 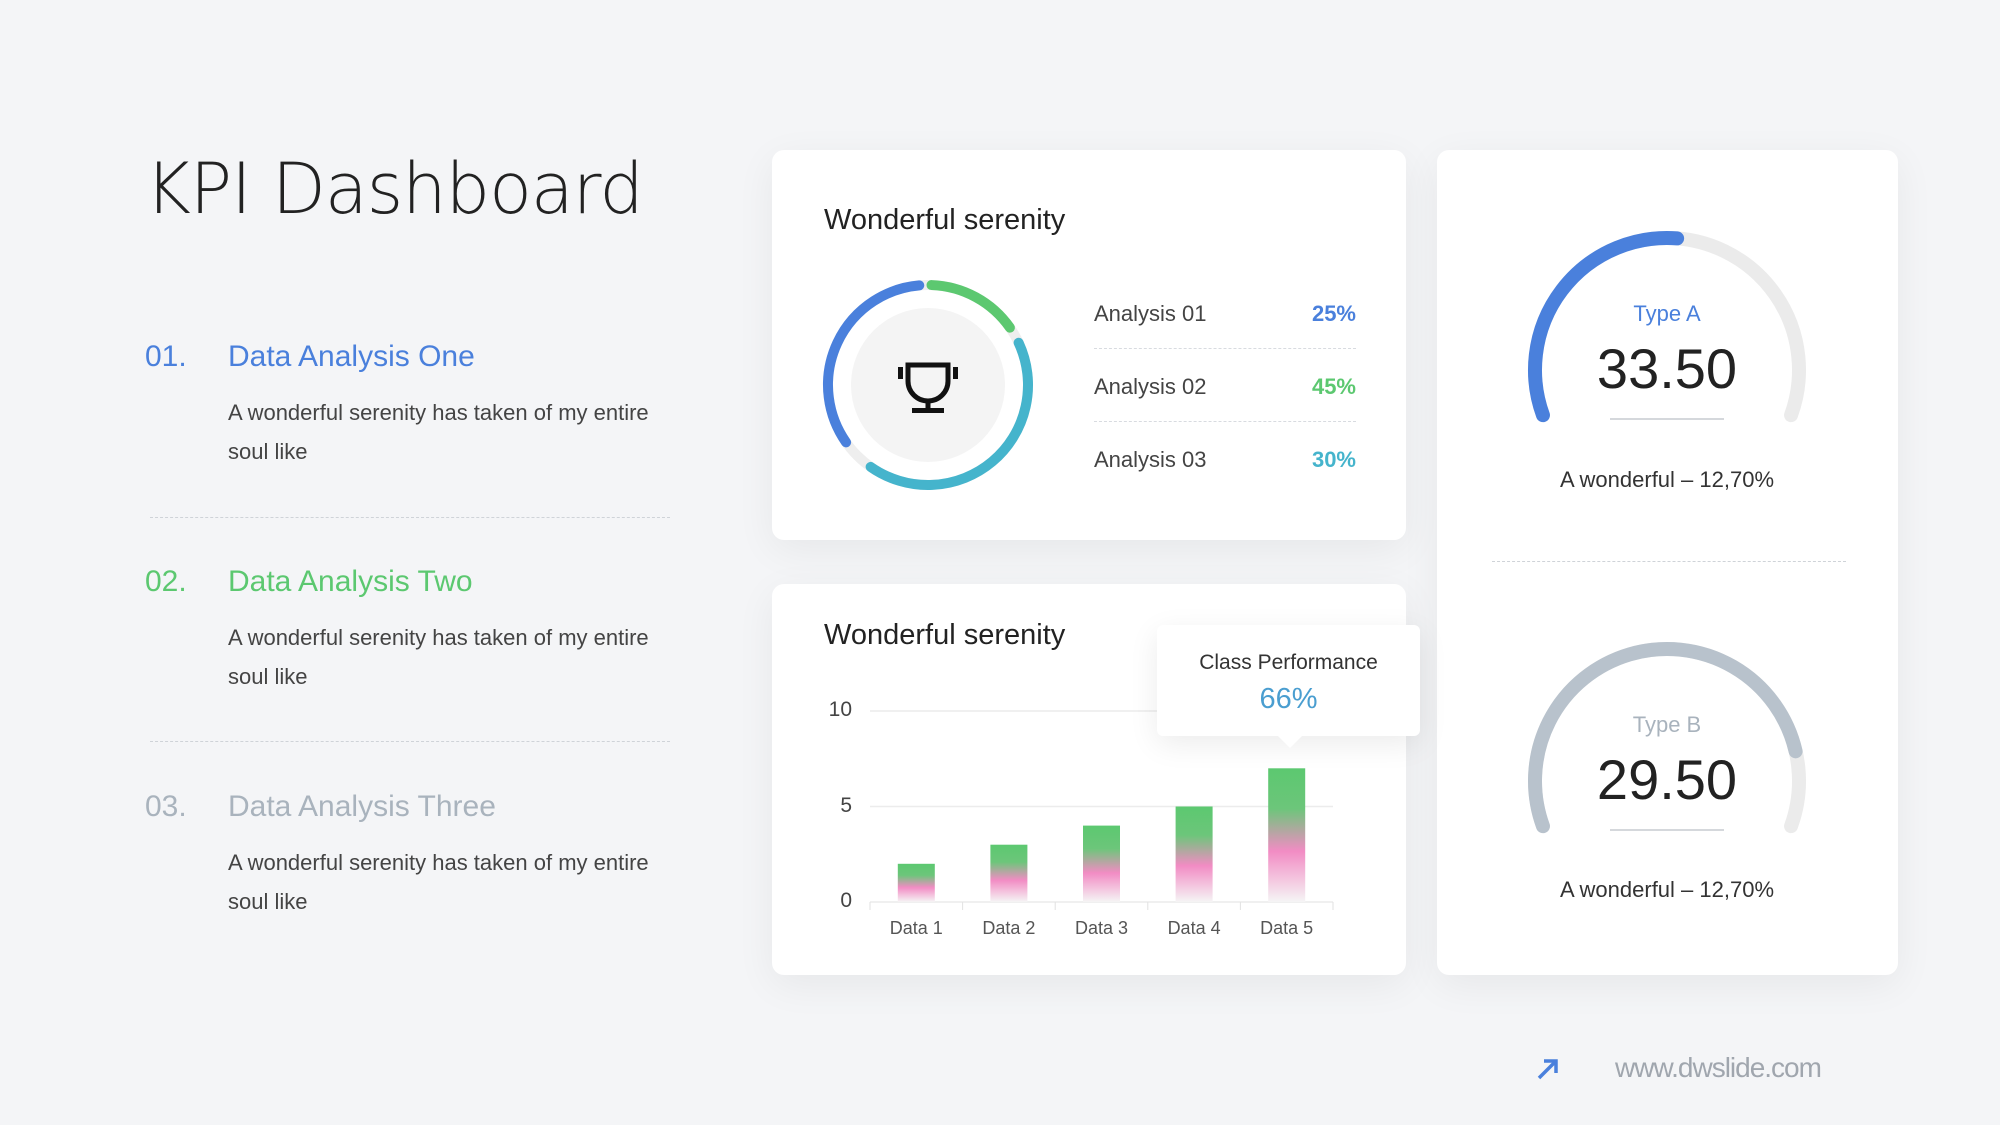 What do you see at coordinates (1290, 742) in the screenshot?
I see `tooltip-arrow` at bounding box center [1290, 742].